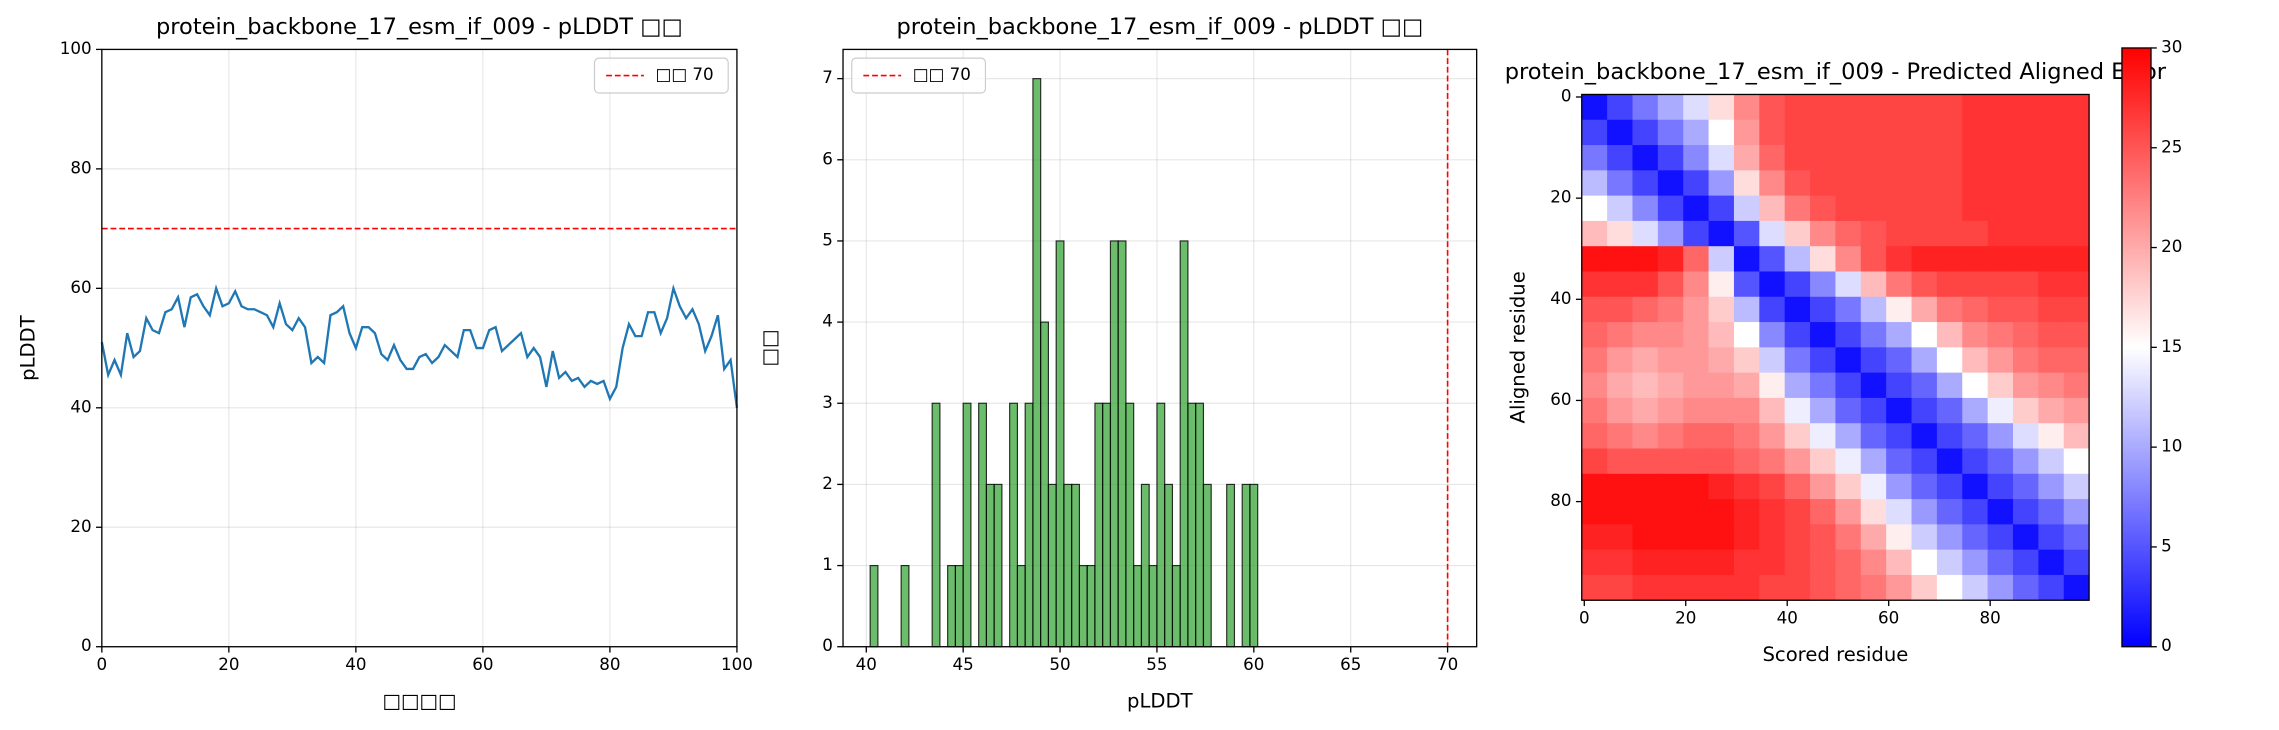 The height and width of the screenshot is (730, 2279). I want to click on y-tick-label: 1, so click(827, 564).